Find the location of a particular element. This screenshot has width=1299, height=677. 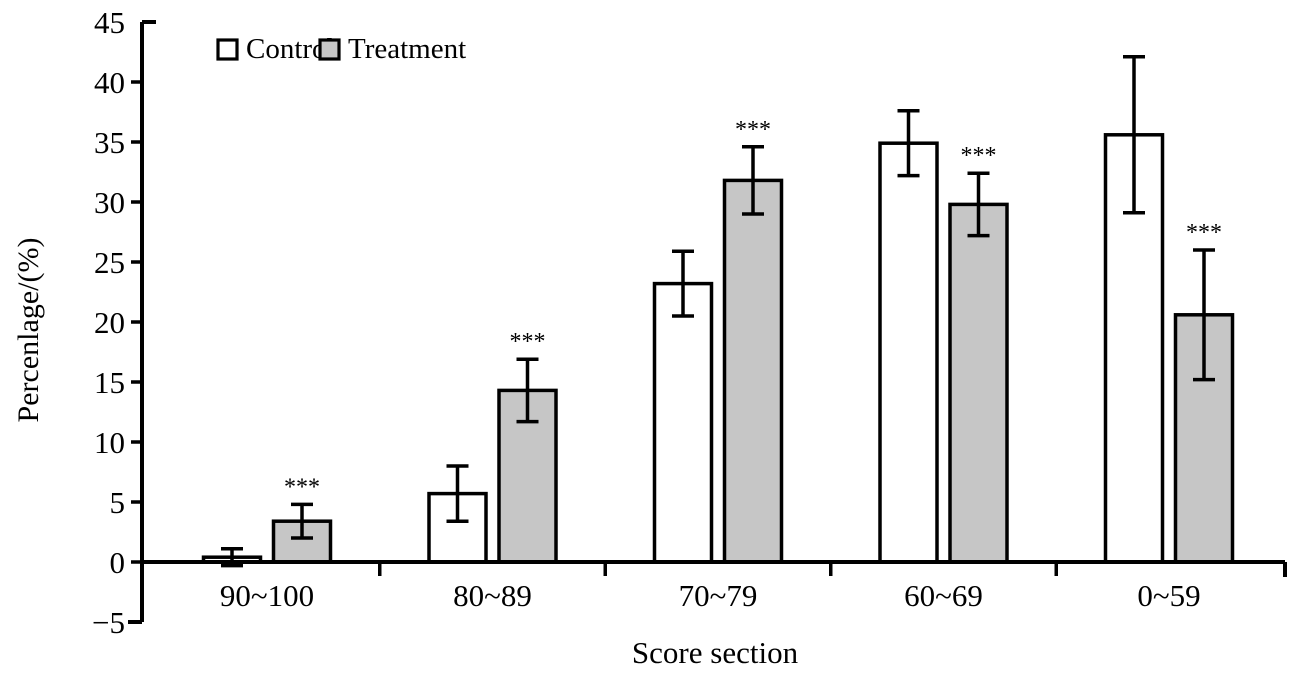

bar-treatment-60~69 is located at coordinates (978, 383).